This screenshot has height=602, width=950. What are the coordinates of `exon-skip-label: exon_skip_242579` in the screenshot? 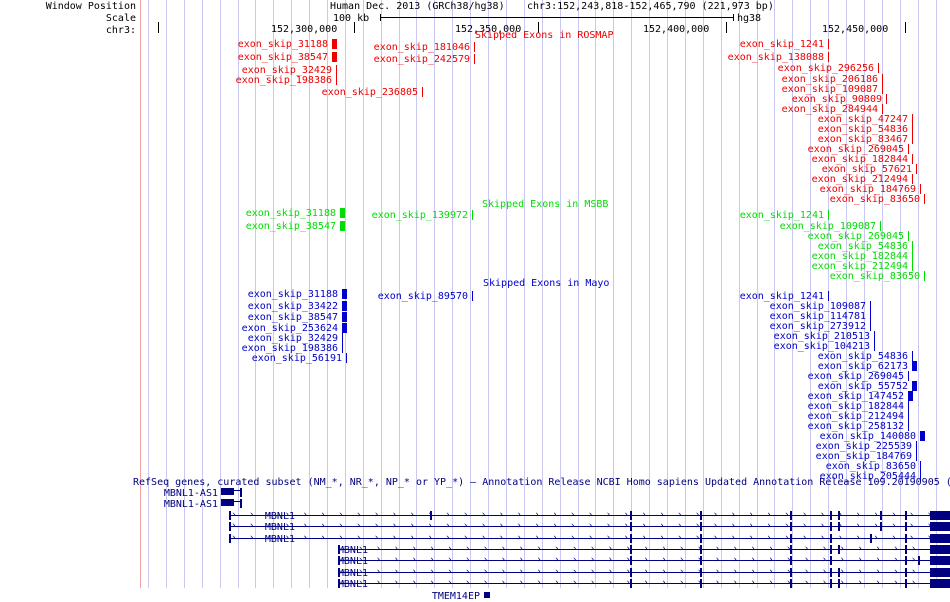 It's located at (235, 60).